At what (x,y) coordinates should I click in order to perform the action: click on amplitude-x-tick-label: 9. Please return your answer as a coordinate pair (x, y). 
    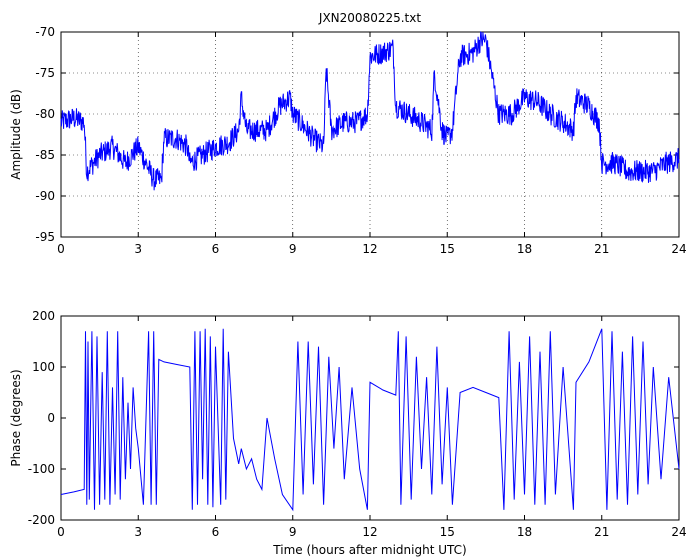
    Looking at the image, I should click on (293, 249).